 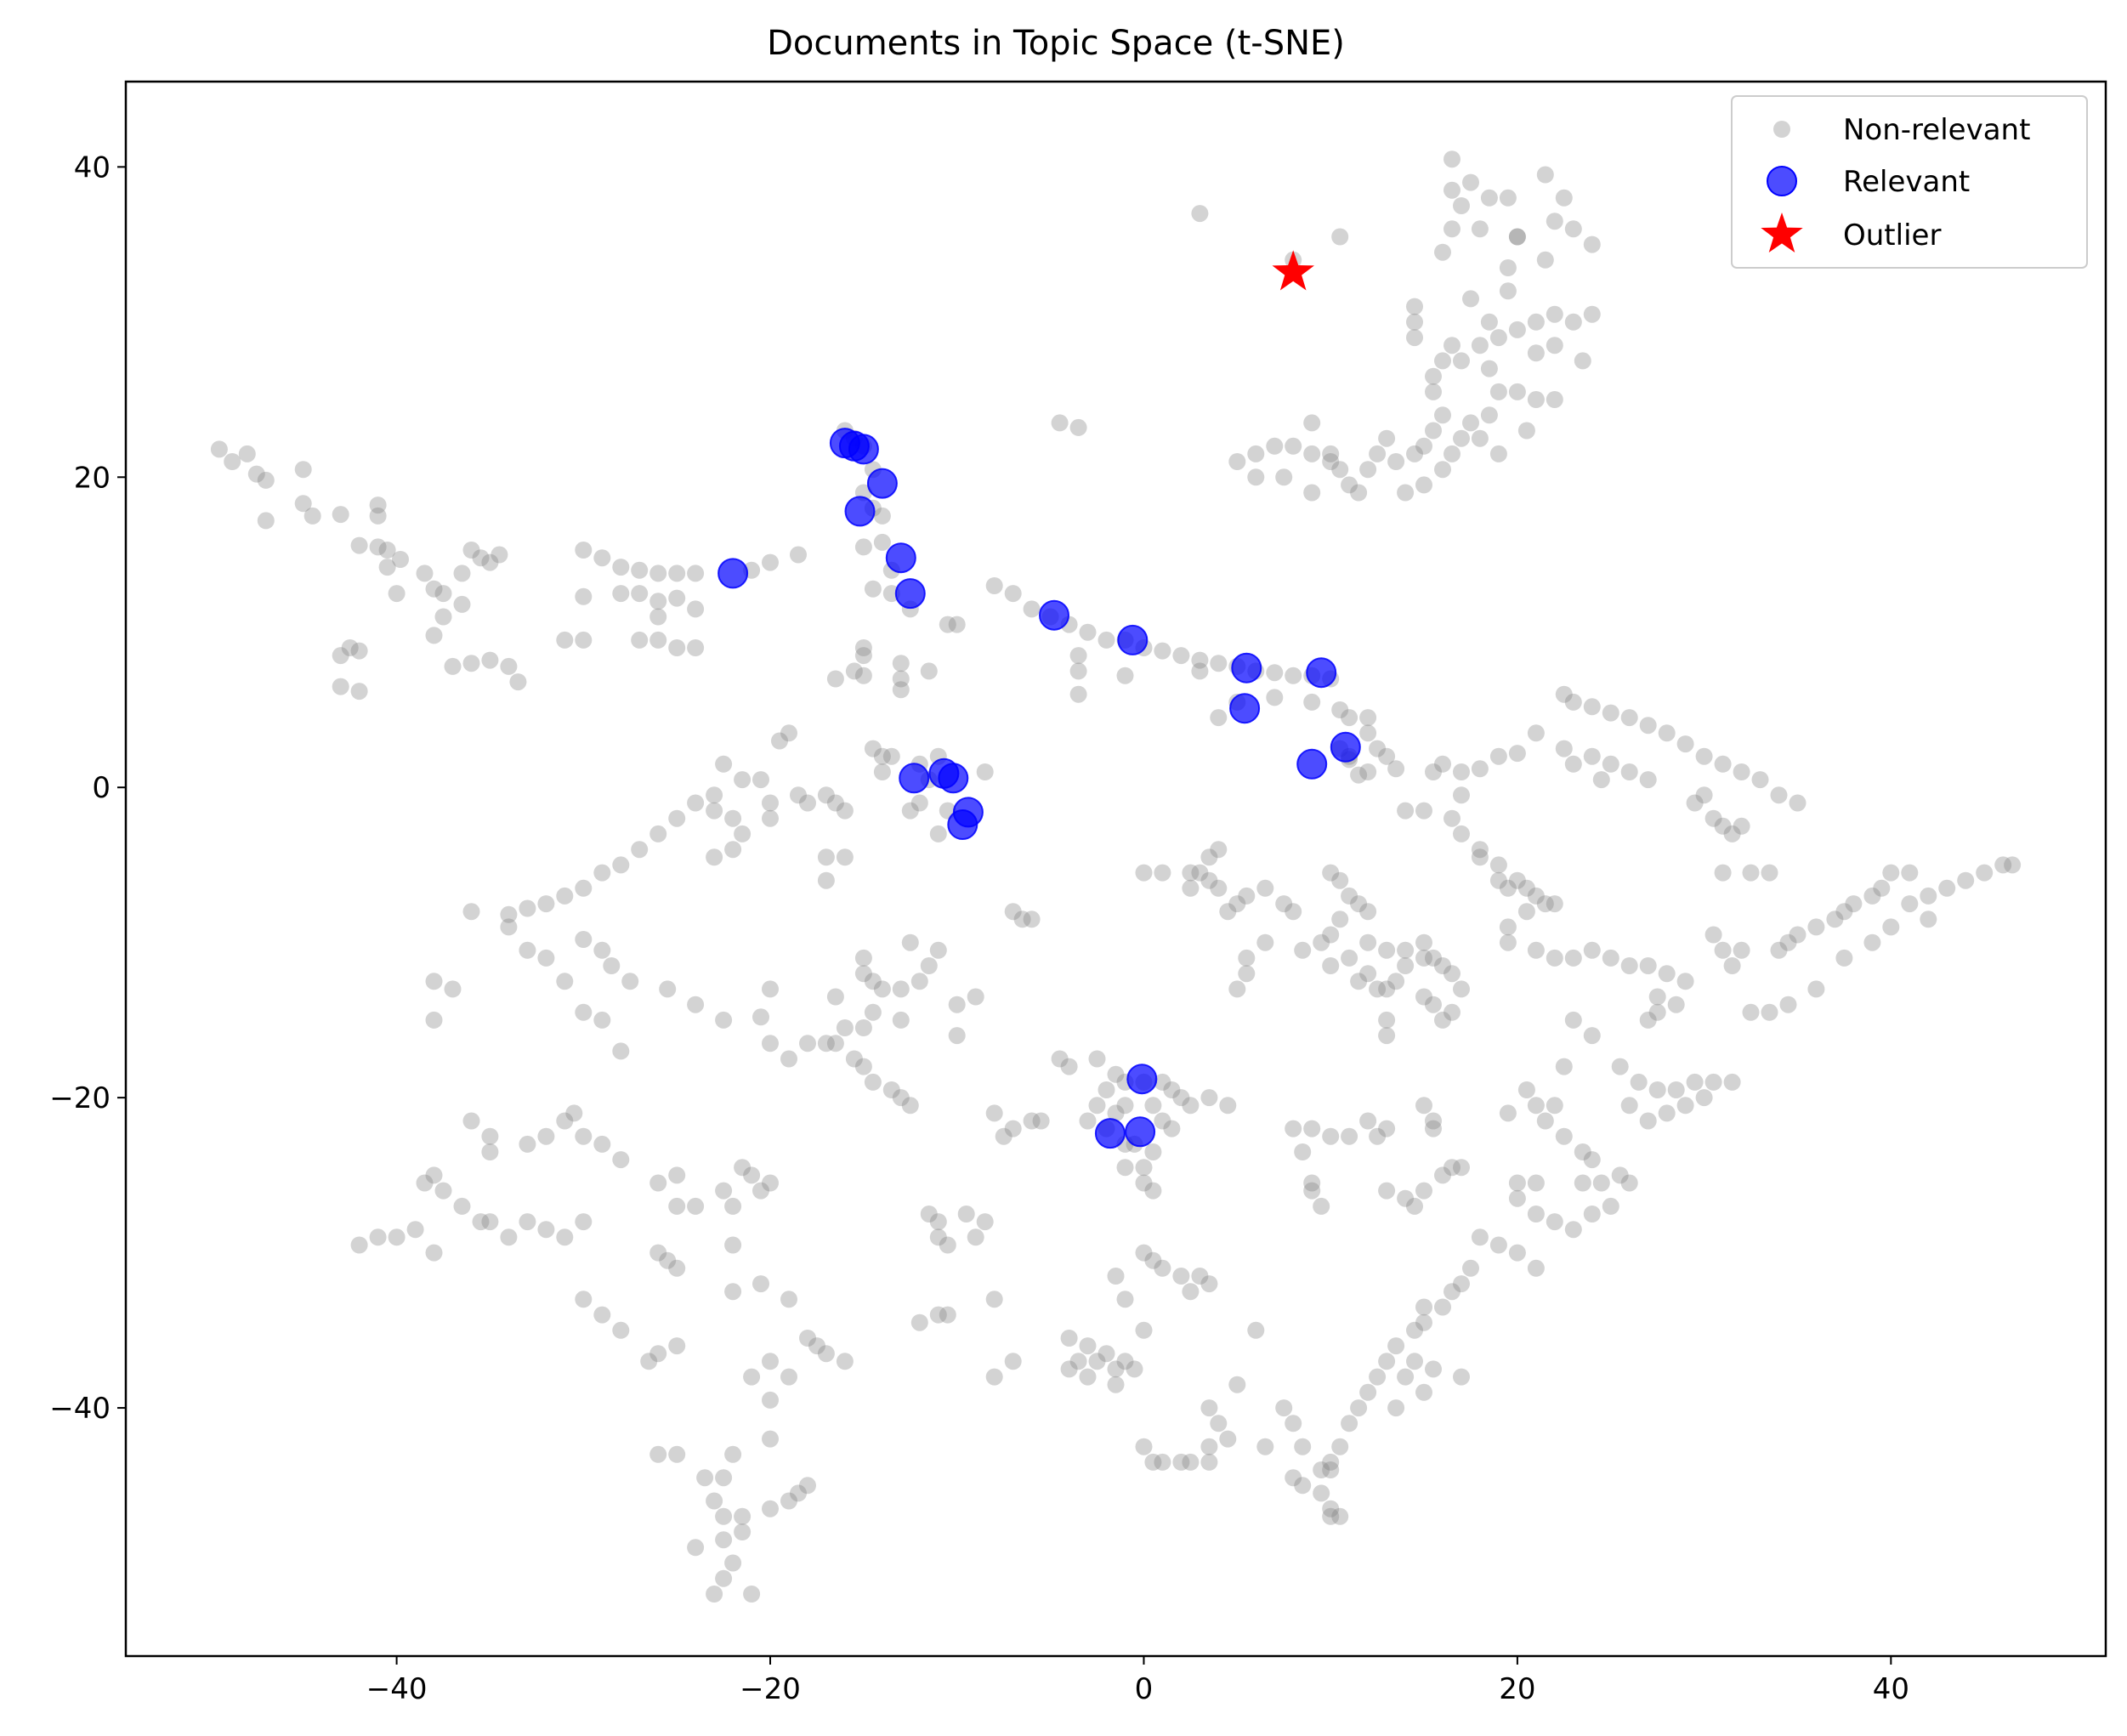 I want to click on legend-outlier-label: Outlier, so click(x=1892, y=235).